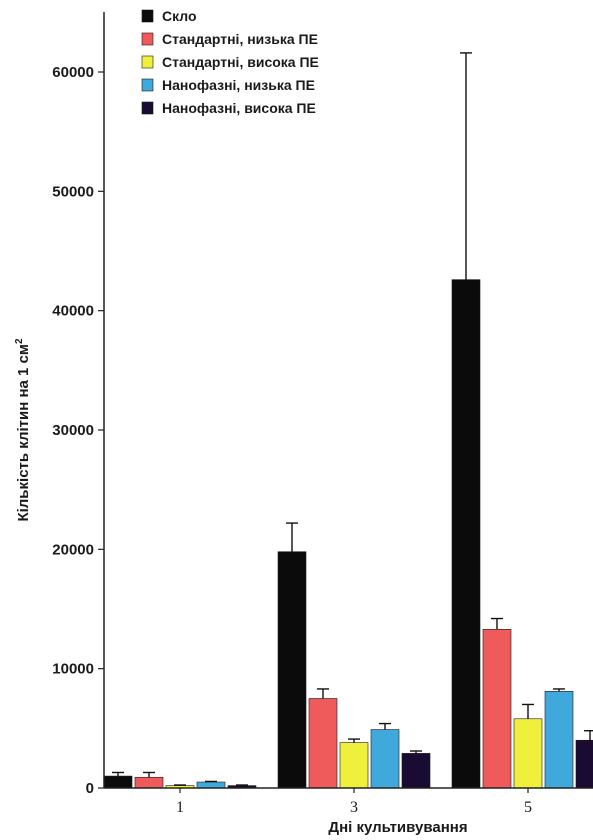 This screenshot has height=840, width=593. Describe the element at coordinates (354, 807) in the screenshot. I see `x-tick-label-3: 3` at that location.